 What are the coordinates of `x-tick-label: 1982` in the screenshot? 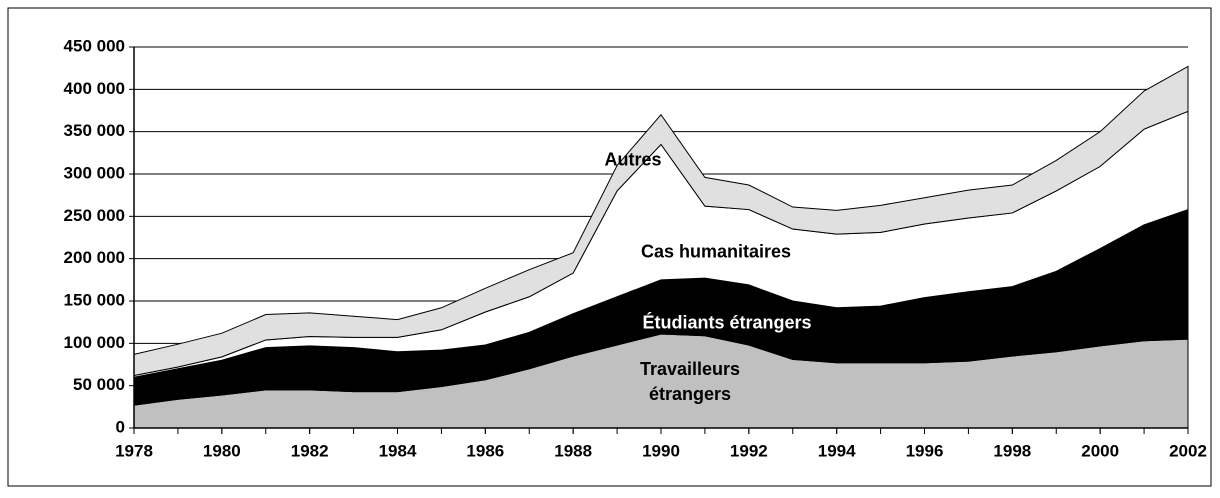 It's located at (310, 450).